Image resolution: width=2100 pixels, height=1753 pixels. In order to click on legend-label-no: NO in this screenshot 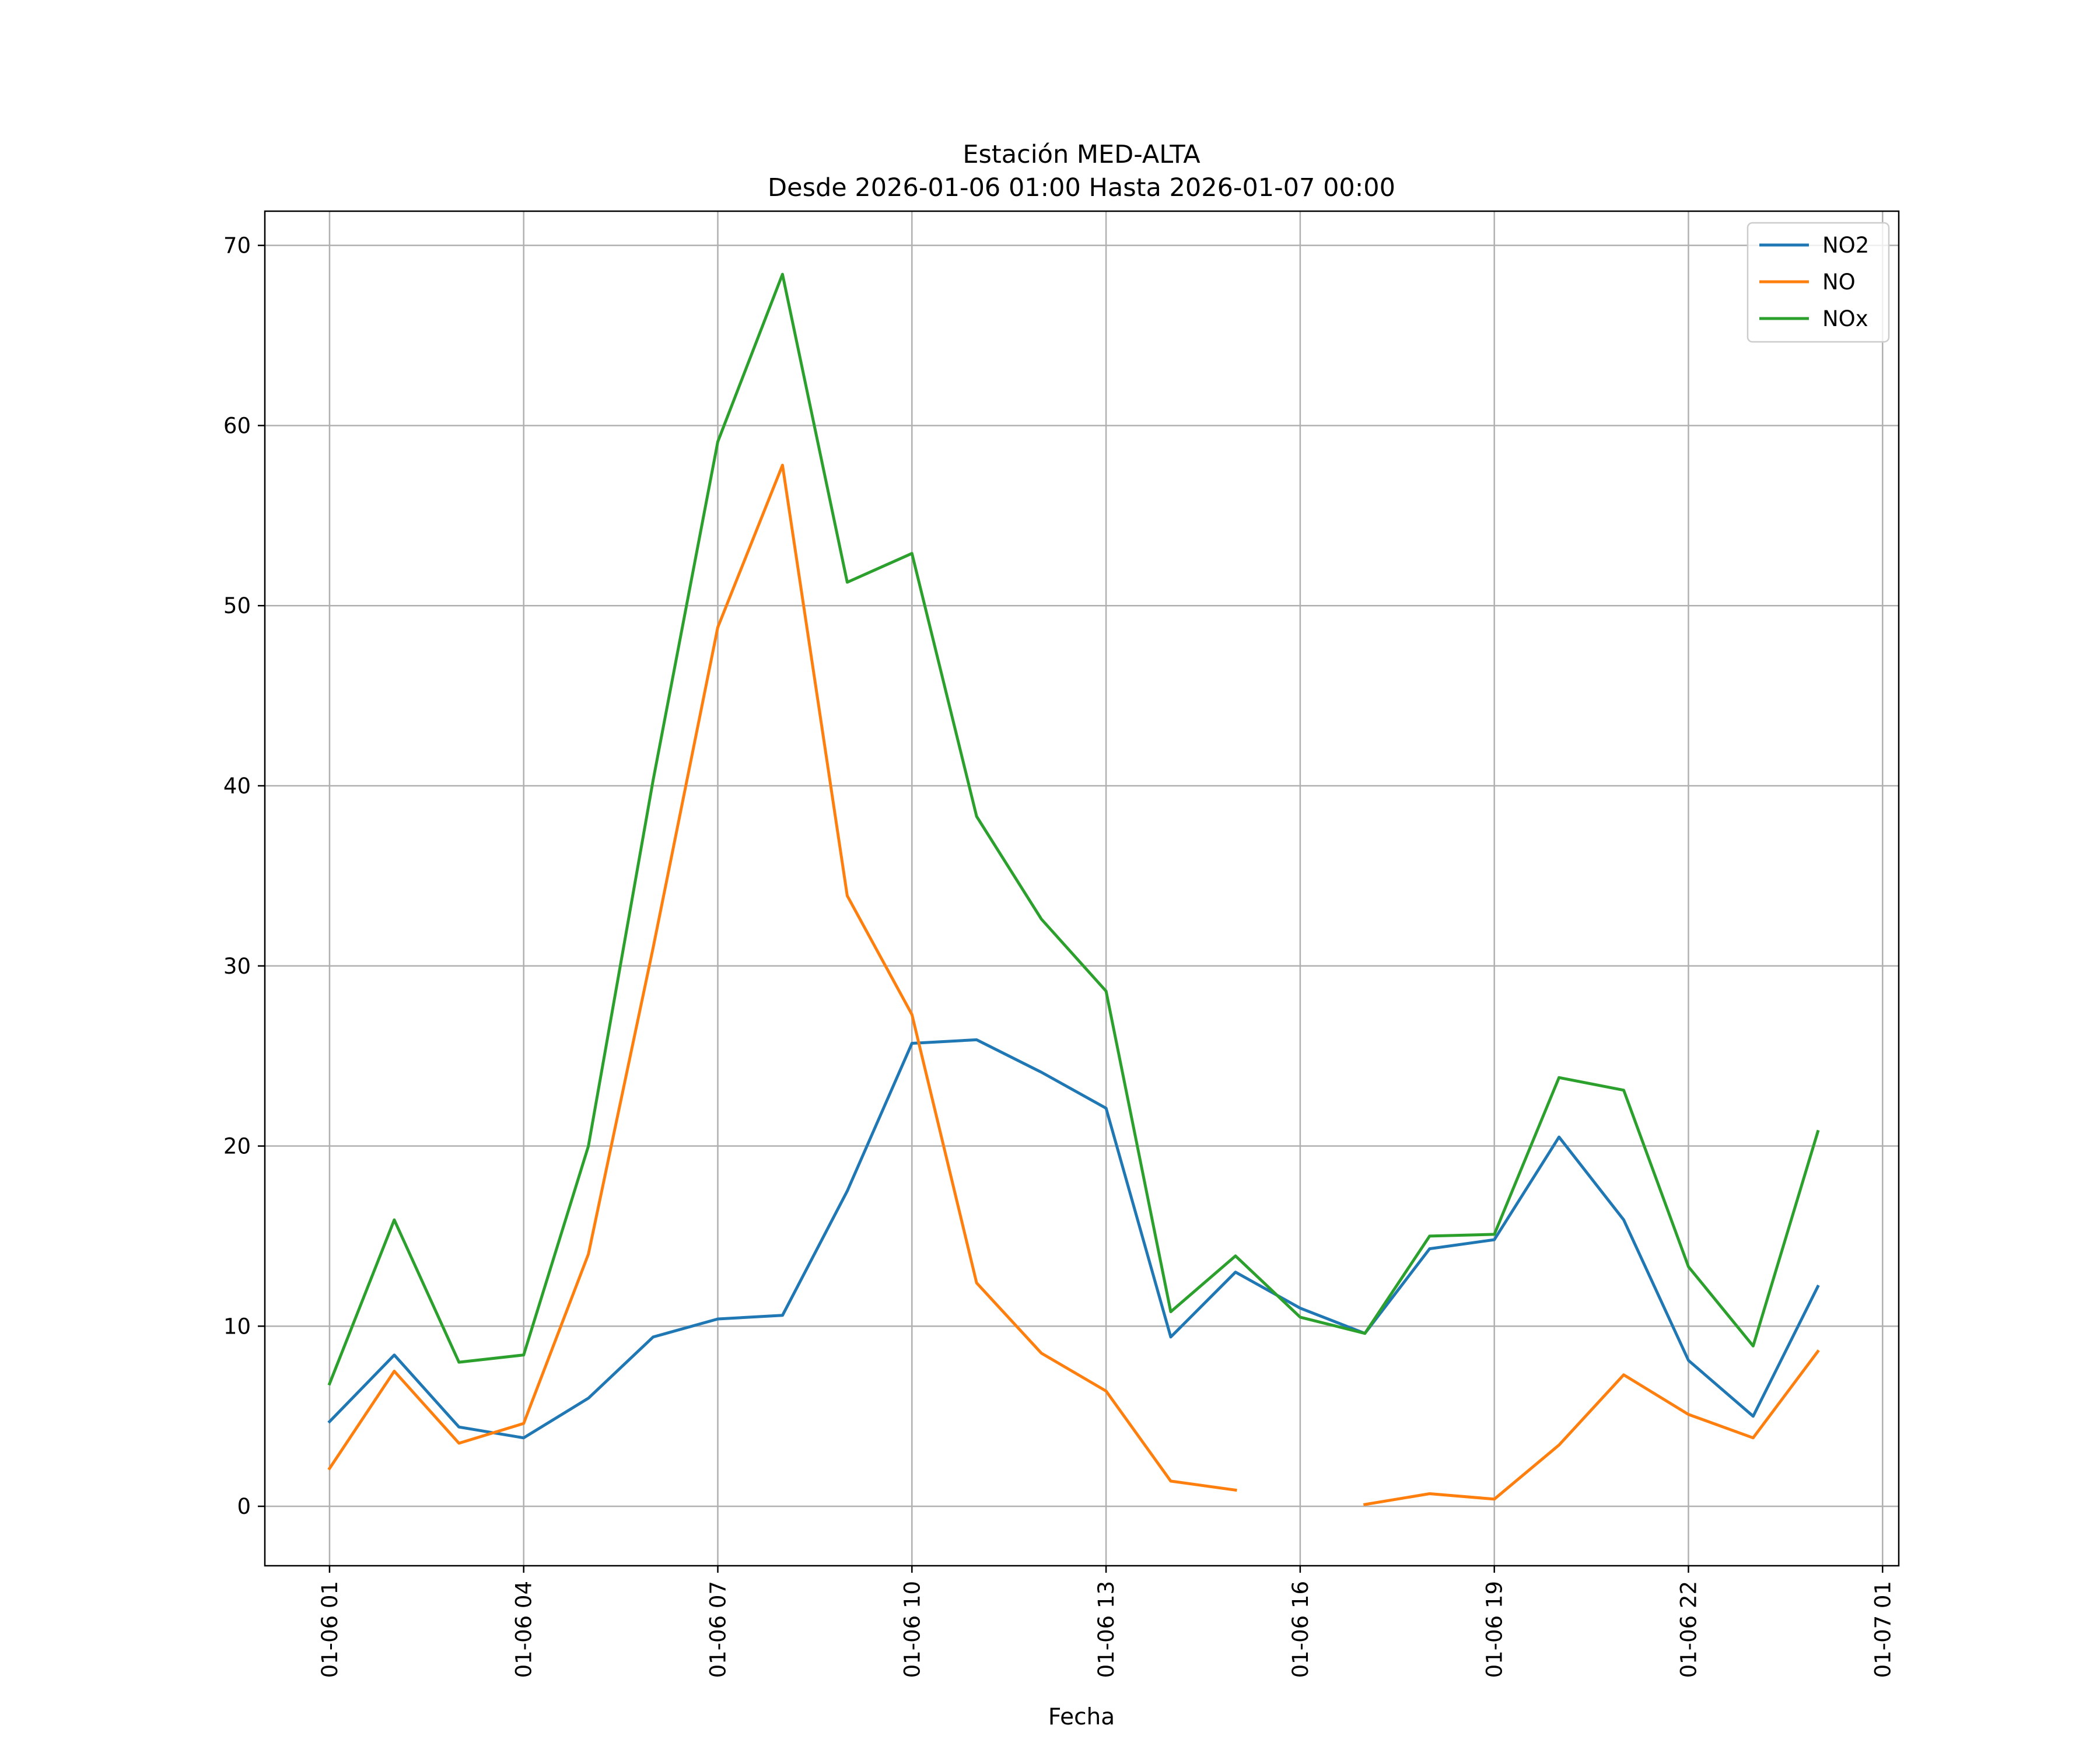, I will do `click(1839, 282)`.